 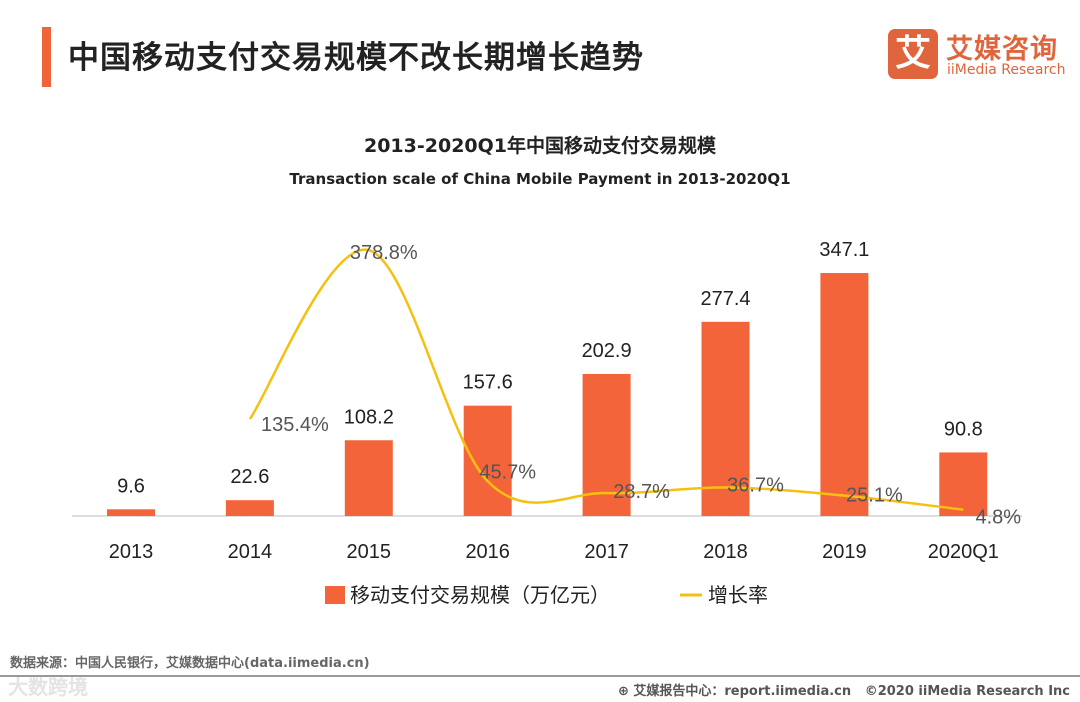 I want to click on bar-value-label: 202.9, so click(x=607, y=351).